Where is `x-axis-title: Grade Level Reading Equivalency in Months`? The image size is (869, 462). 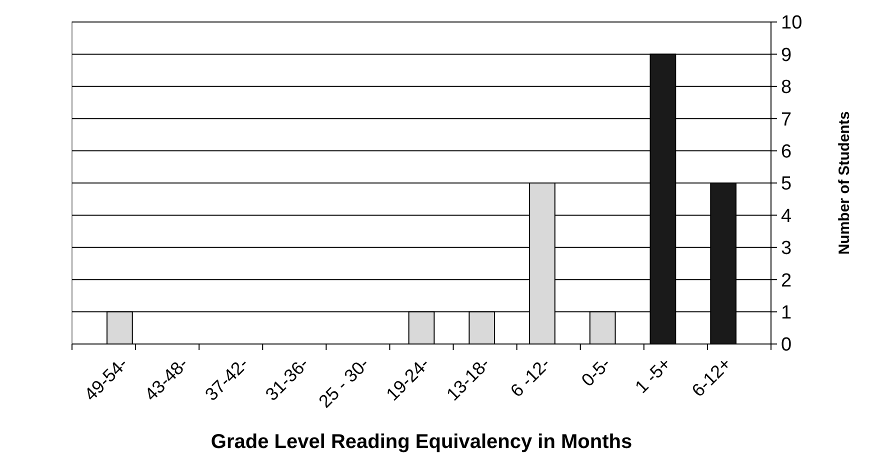
x-axis-title: Grade Level Reading Equivalency in Months is located at coordinates (421, 442).